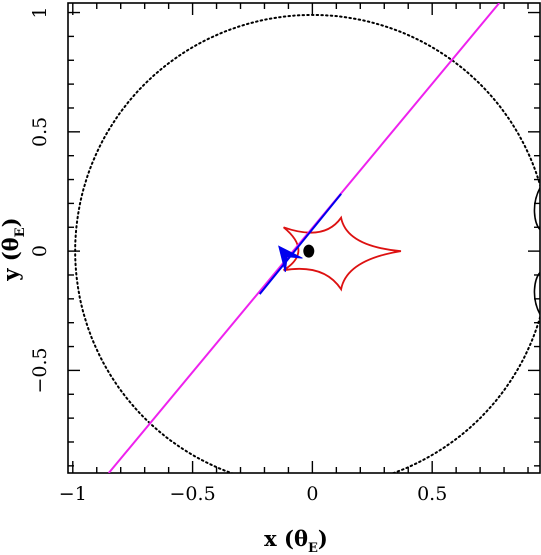  I want to click on y-axis-label-sub: E, so click(20, 232).